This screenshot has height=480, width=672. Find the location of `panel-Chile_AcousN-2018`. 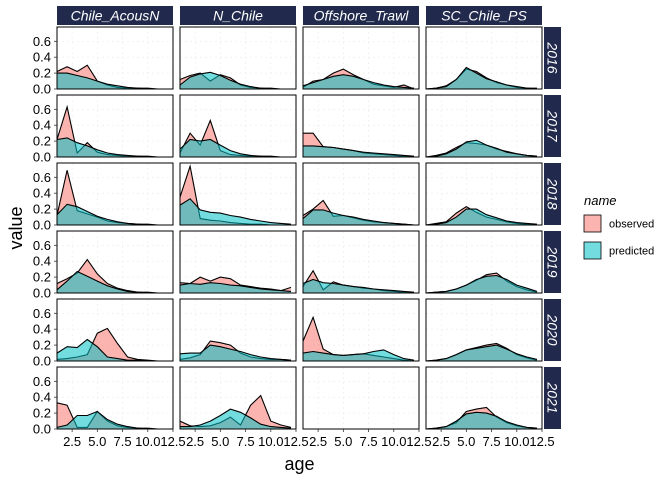

panel-Chile_AcousN-2018 is located at coordinates (115, 194).